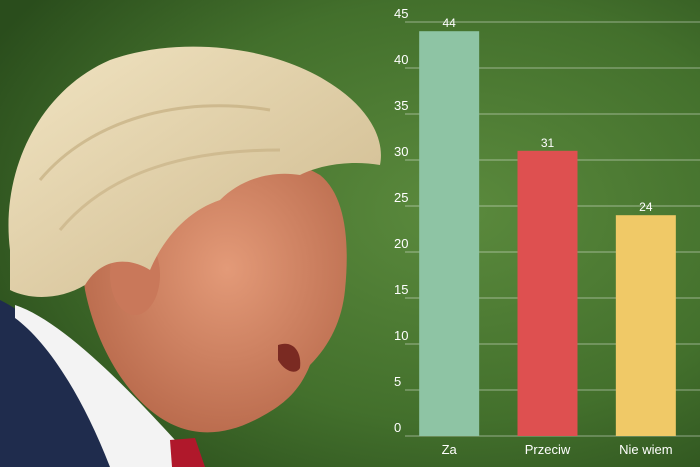 The height and width of the screenshot is (467, 700). I want to click on bar-za, so click(449, 233).